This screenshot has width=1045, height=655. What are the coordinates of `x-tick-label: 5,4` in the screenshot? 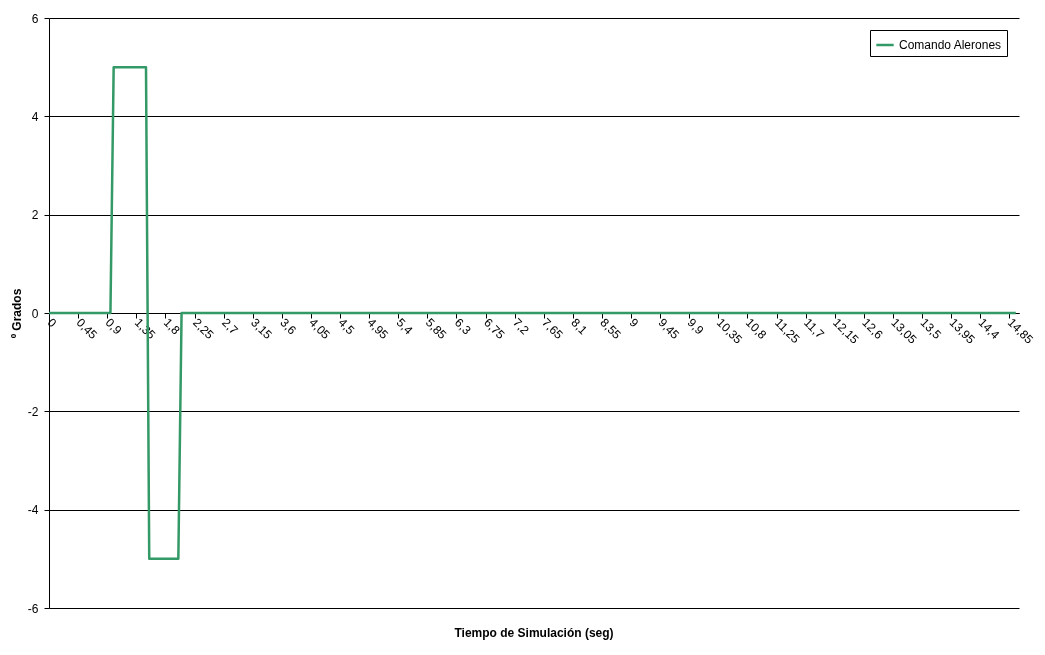 It's located at (404, 326).